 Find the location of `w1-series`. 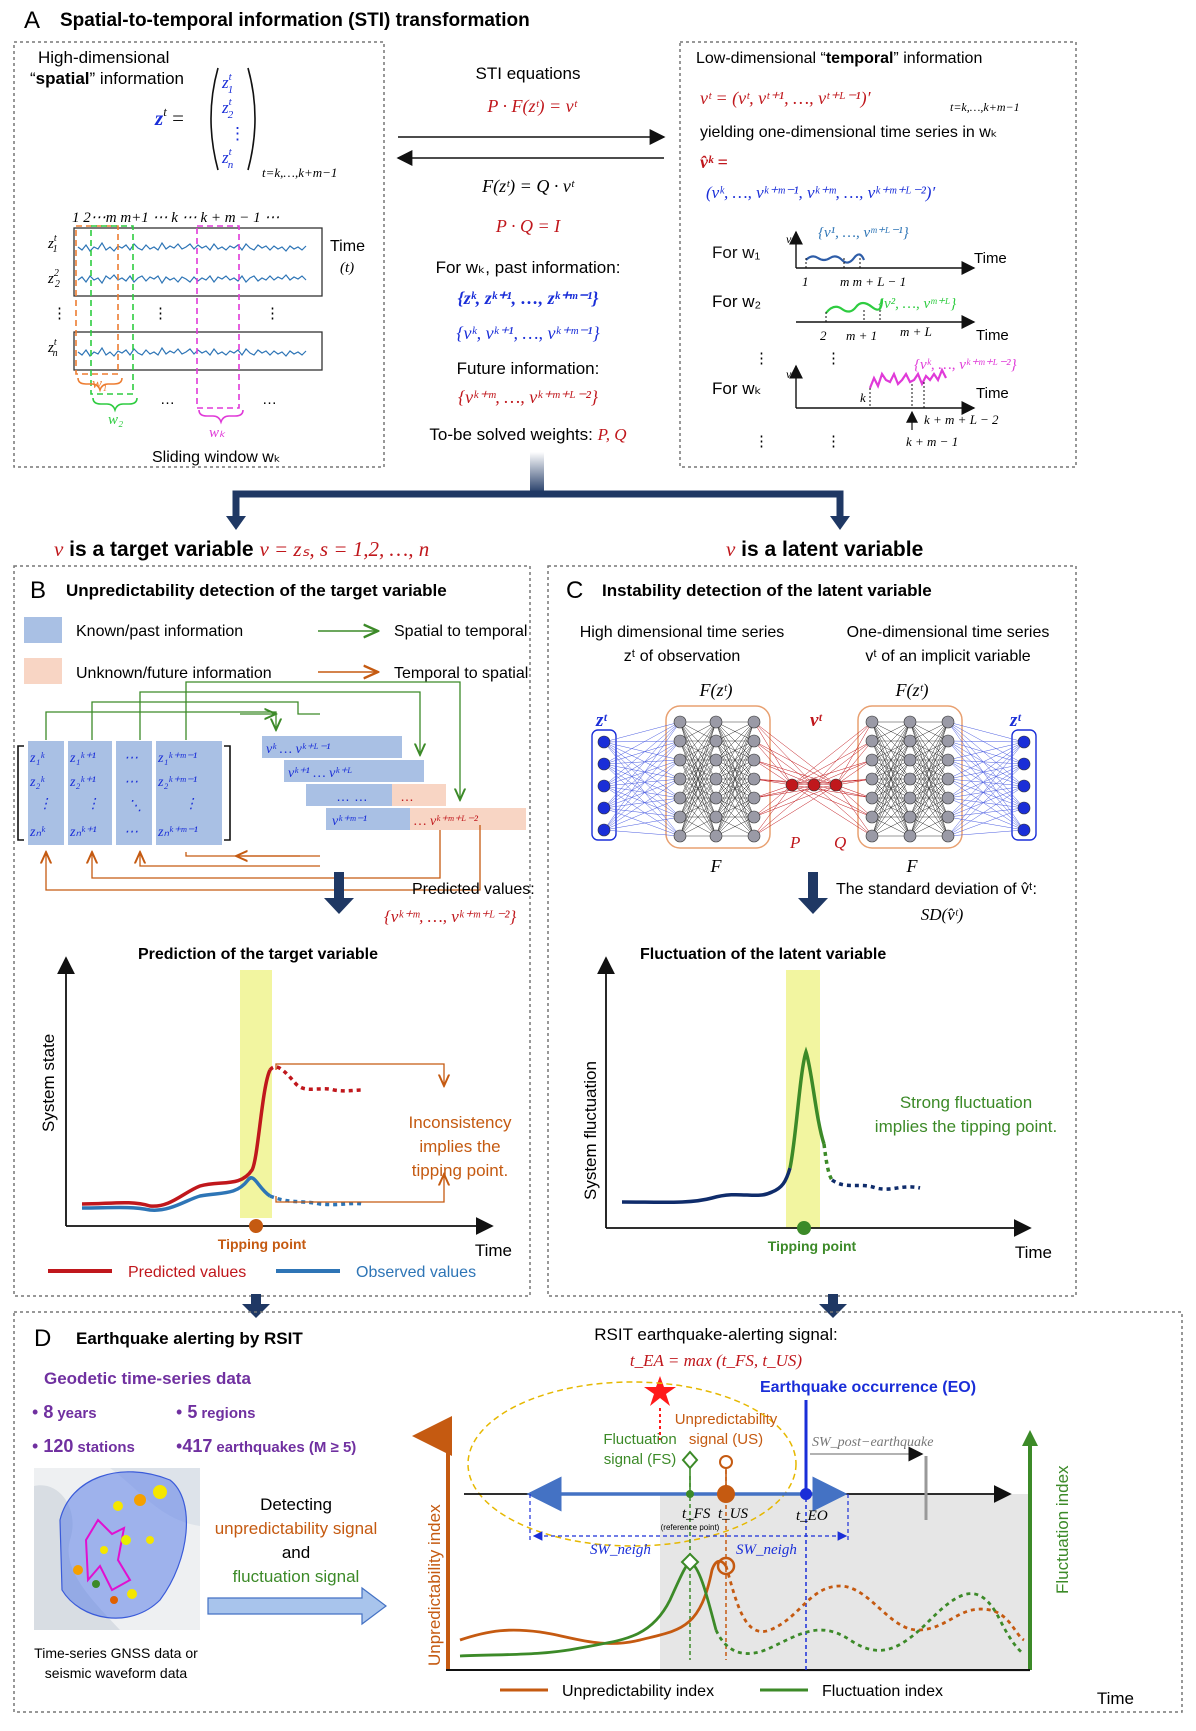

w1-series is located at coordinates (835, 258).